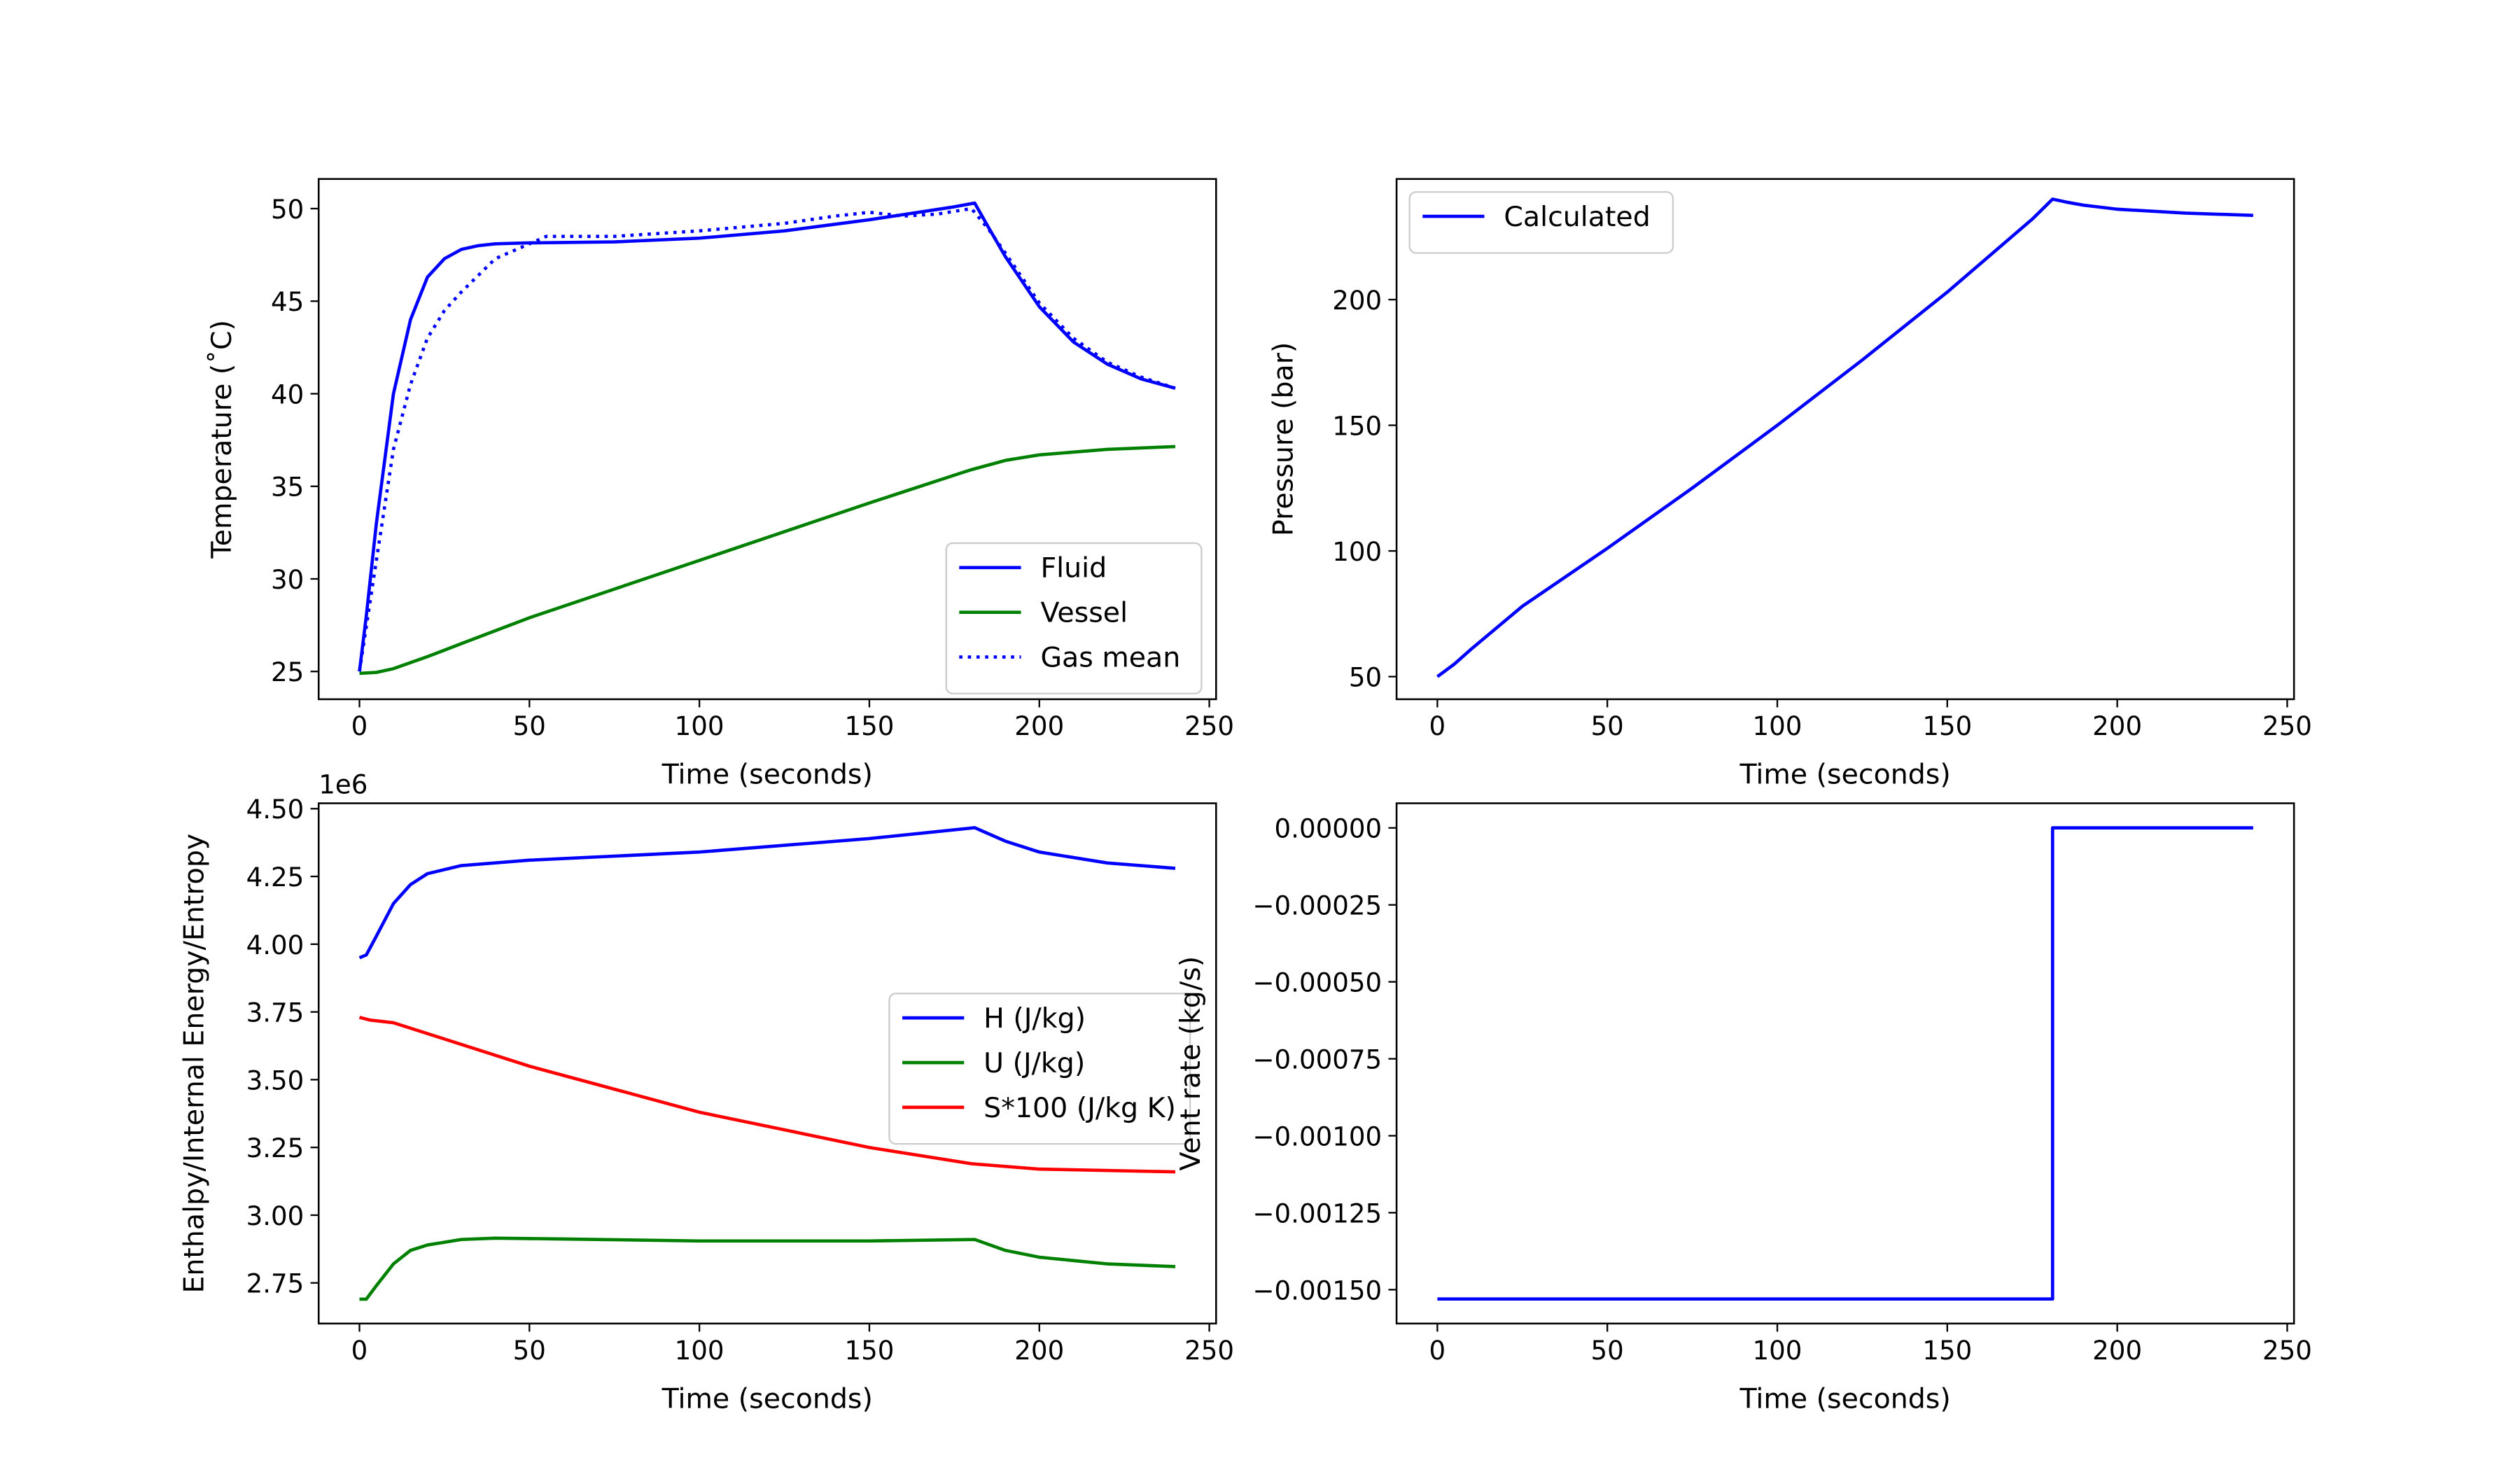 This screenshot has height=1470, width=2520. I want to click on y-tick-label: 0.00000, so click(1328, 829).